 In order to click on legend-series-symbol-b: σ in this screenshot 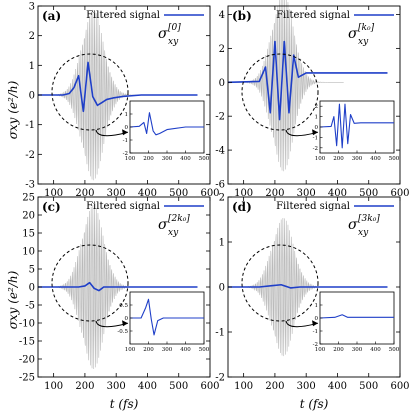, I will do `click(353, 34)`.